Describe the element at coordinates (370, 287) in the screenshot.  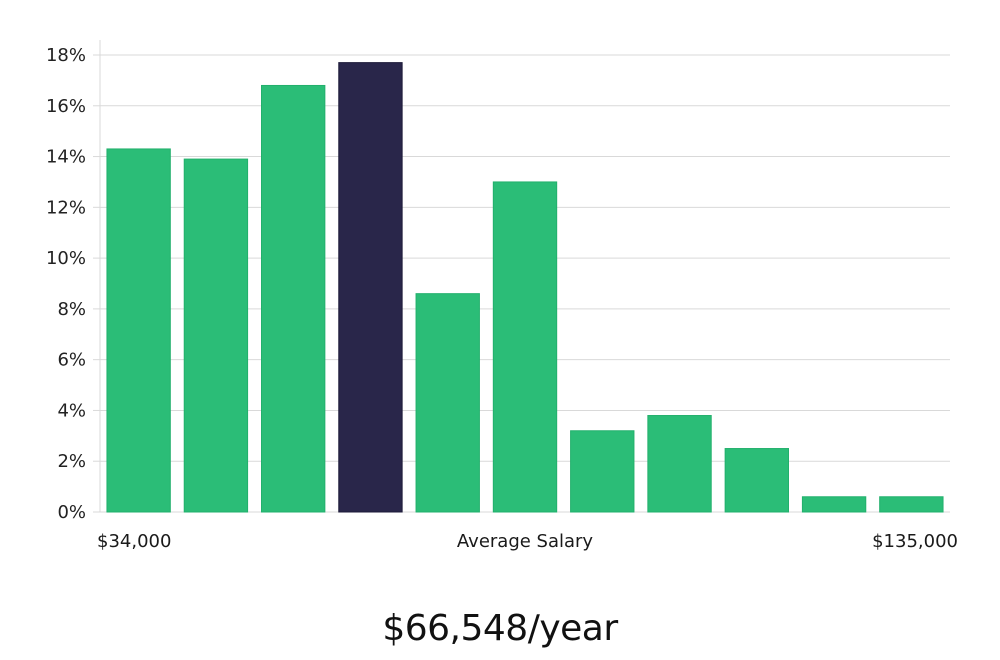
I see `histogram-bar-highlighted` at that location.